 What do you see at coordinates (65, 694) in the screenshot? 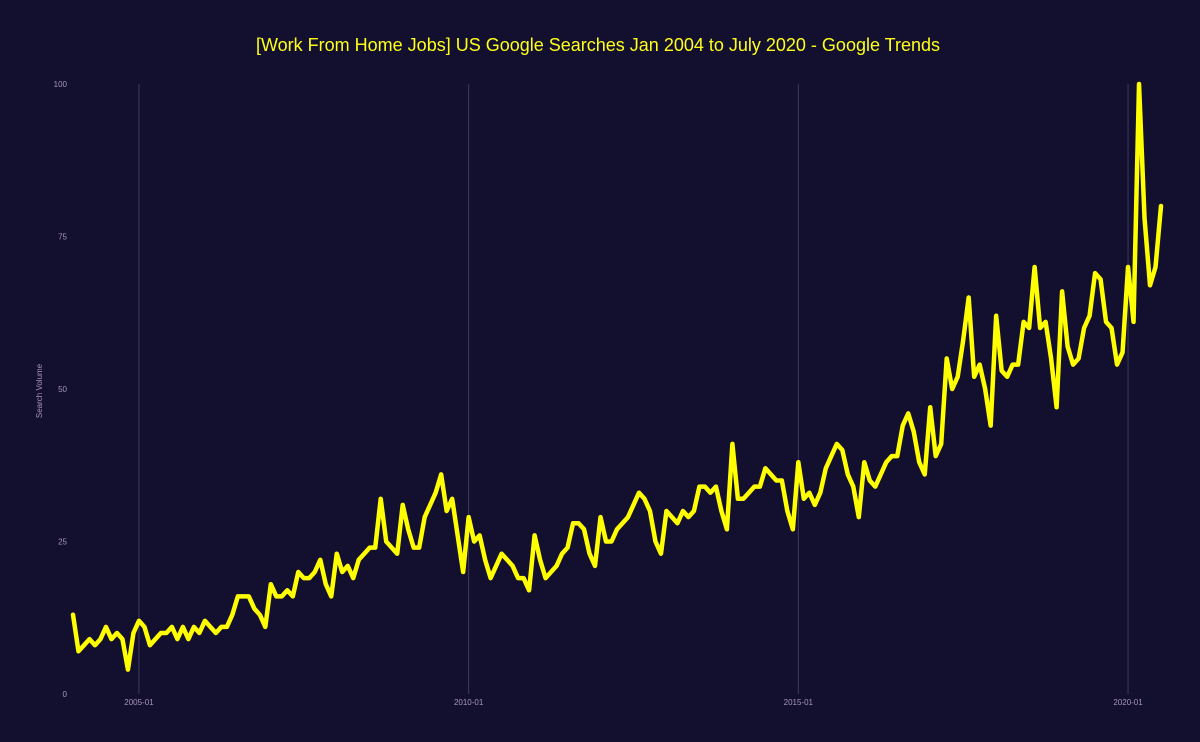
I see `y-tick-label: 0` at bounding box center [65, 694].